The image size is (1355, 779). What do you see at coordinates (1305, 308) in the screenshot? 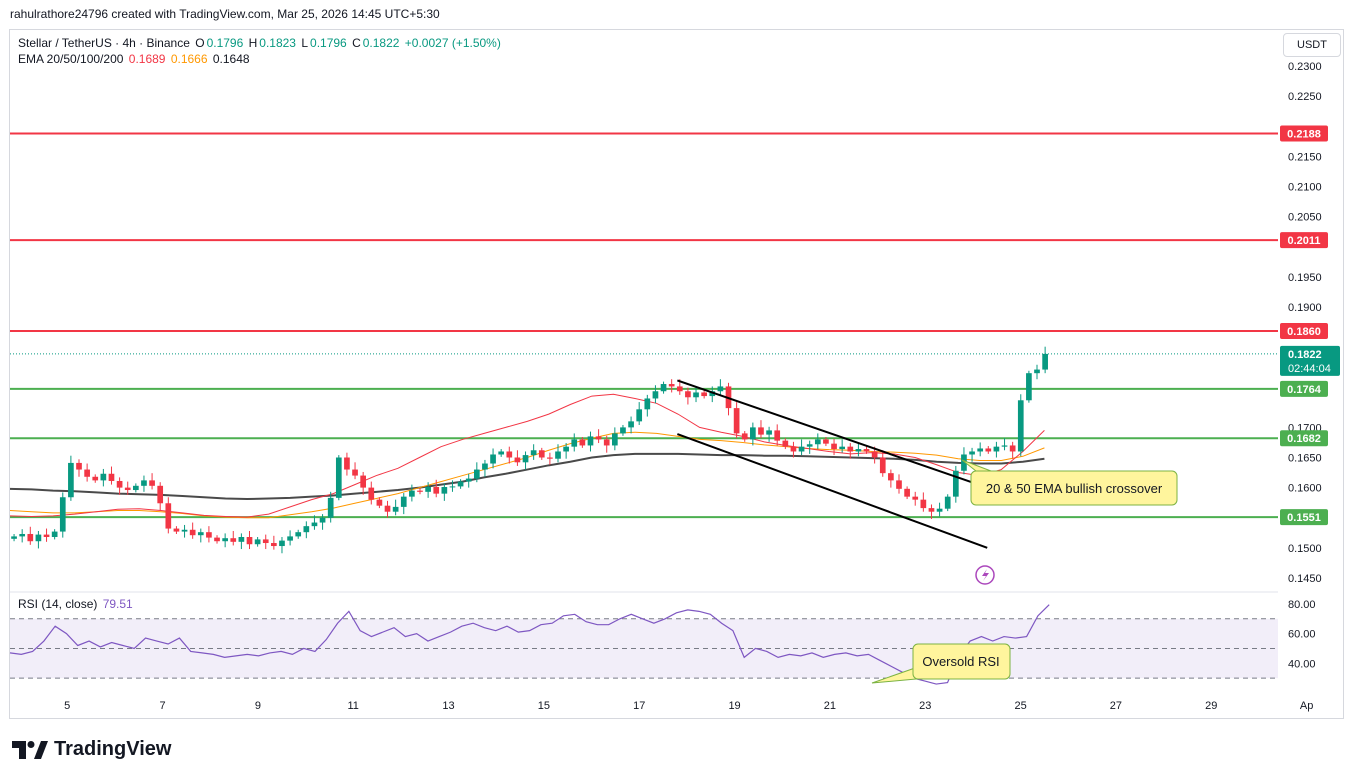
I see `price-tick-label: 0.1900` at bounding box center [1305, 308].